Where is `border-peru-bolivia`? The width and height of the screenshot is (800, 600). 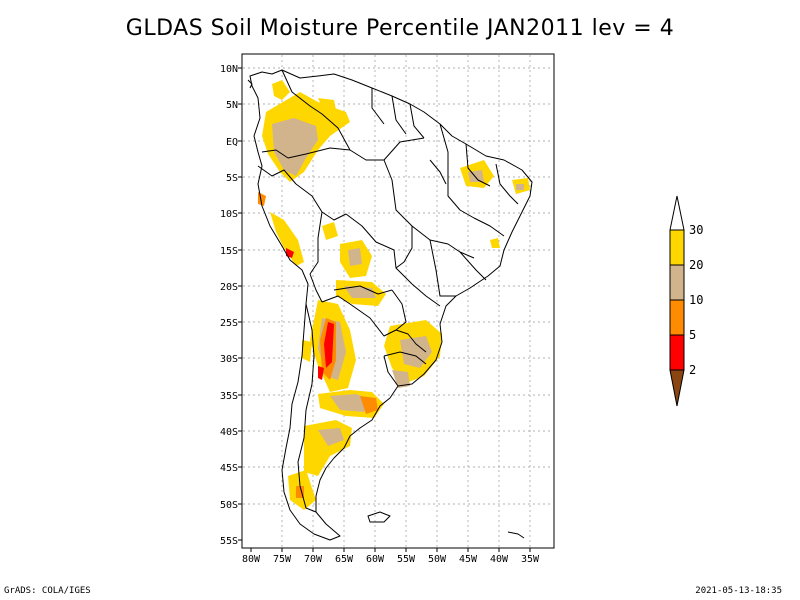
border-peru-bolivia is located at coordinates (316, 243).